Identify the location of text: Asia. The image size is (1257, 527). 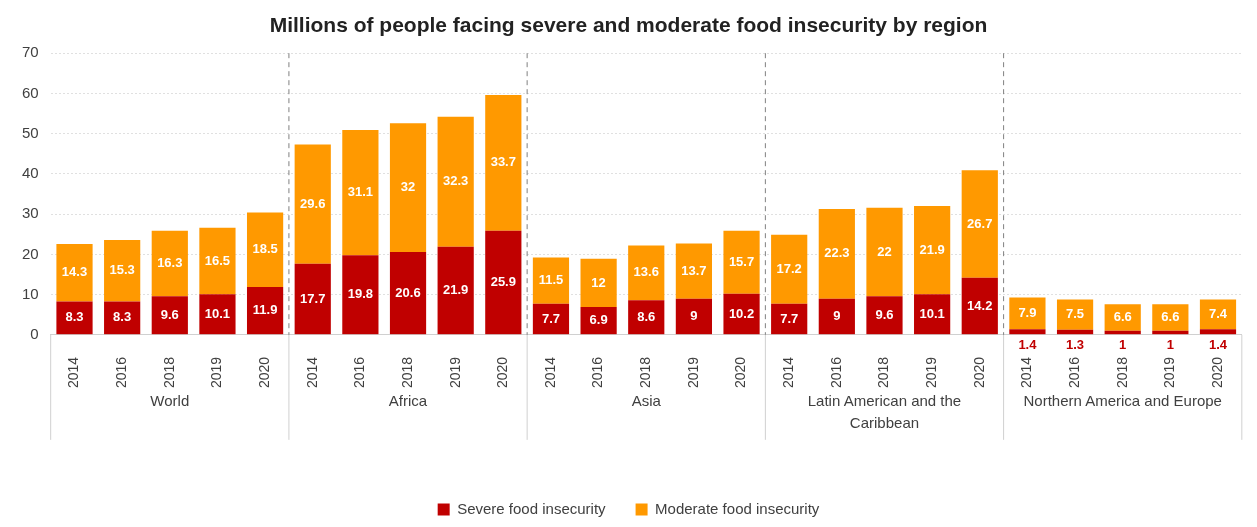
(646, 401).